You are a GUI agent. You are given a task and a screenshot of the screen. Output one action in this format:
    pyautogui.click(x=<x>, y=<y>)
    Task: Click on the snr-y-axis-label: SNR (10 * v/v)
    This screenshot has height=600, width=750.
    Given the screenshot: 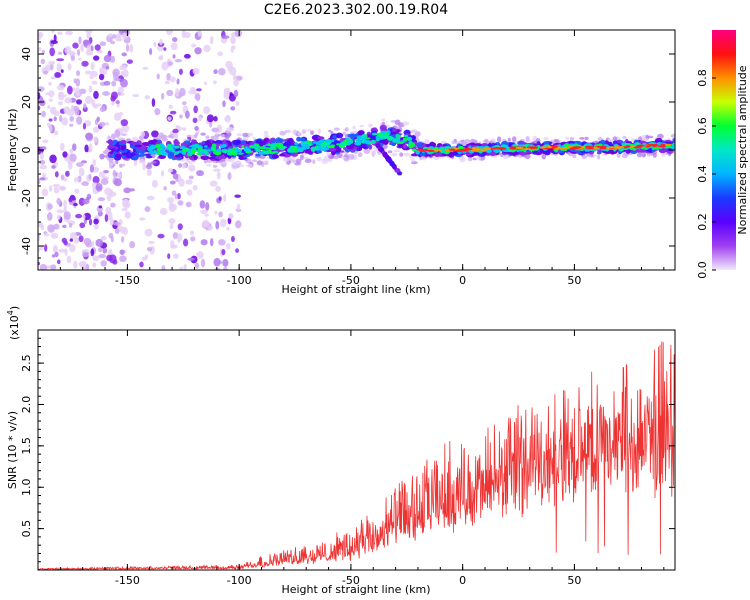 What is the action you would take?
    pyautogui.click(x=12, y=450)
    